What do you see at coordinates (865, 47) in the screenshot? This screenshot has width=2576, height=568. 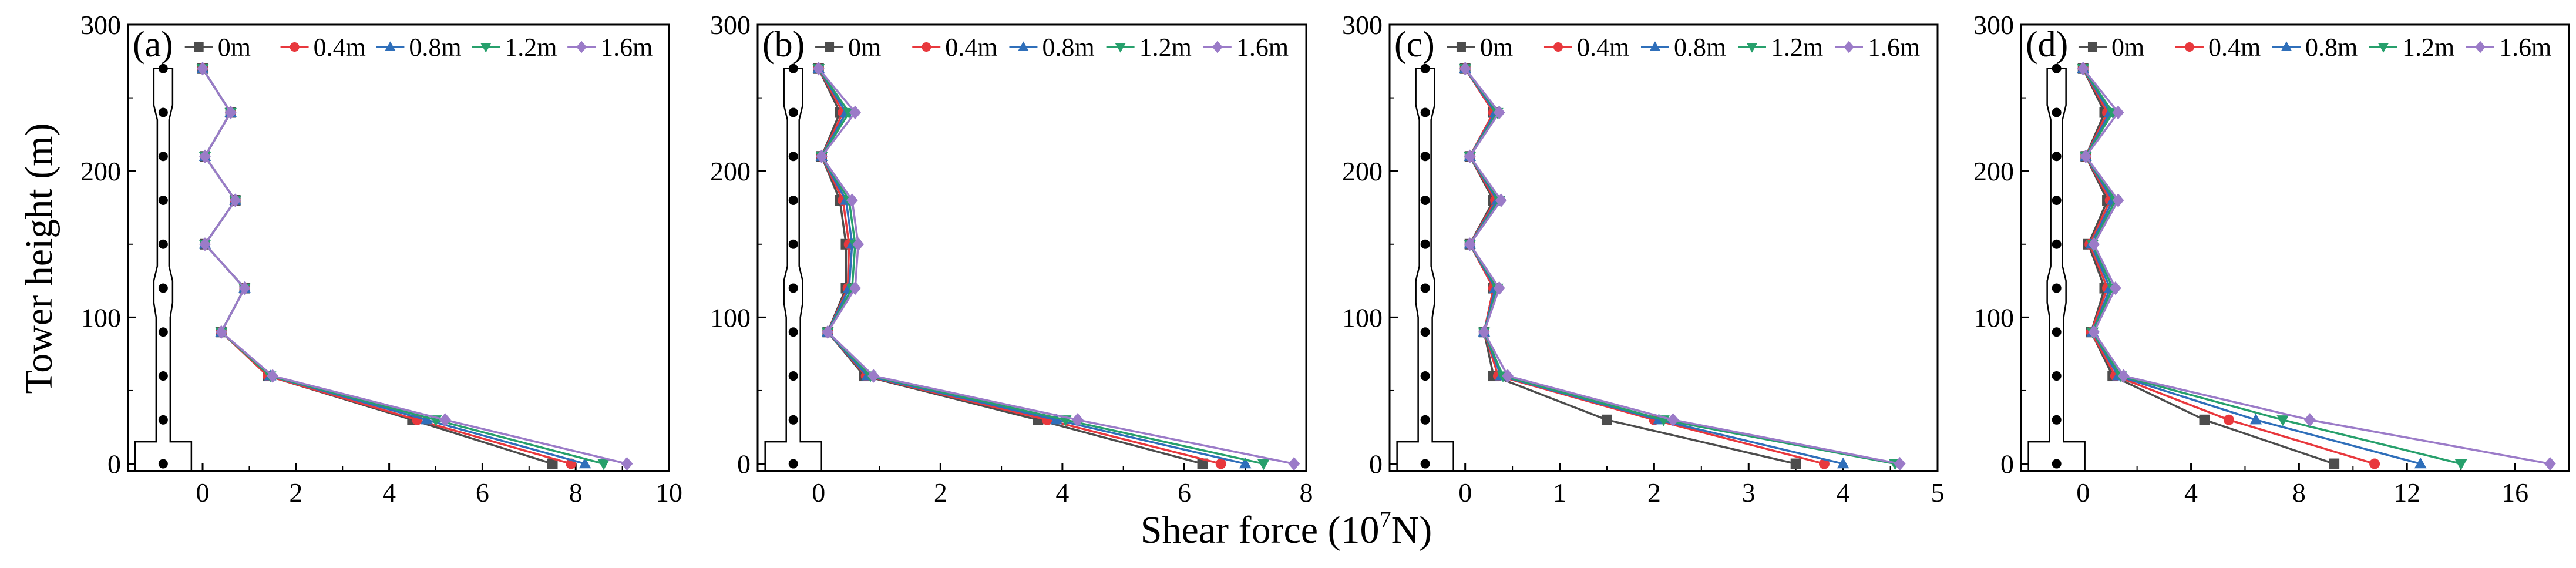 I see `legend-label: 0m` at bounding box center [865, 47].